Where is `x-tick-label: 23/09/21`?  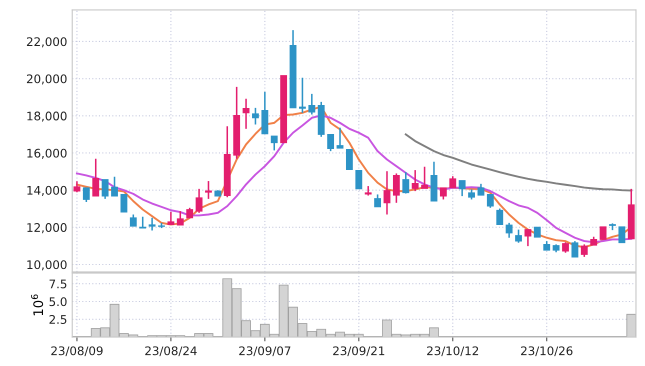
x-tick-label: 23/09/21 is located at coordinates (358, 351).